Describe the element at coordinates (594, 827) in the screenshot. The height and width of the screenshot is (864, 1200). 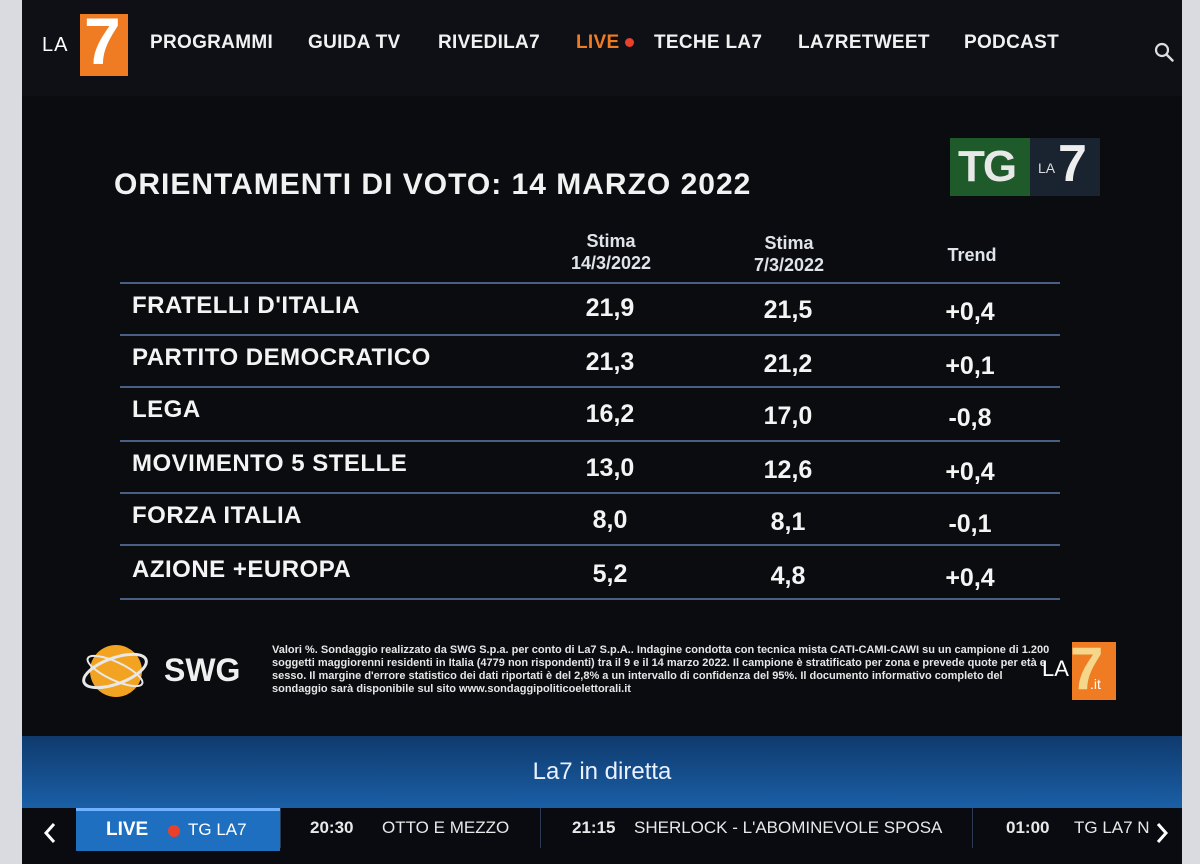
I see `schedule-slot-time: 21:15` at that location.